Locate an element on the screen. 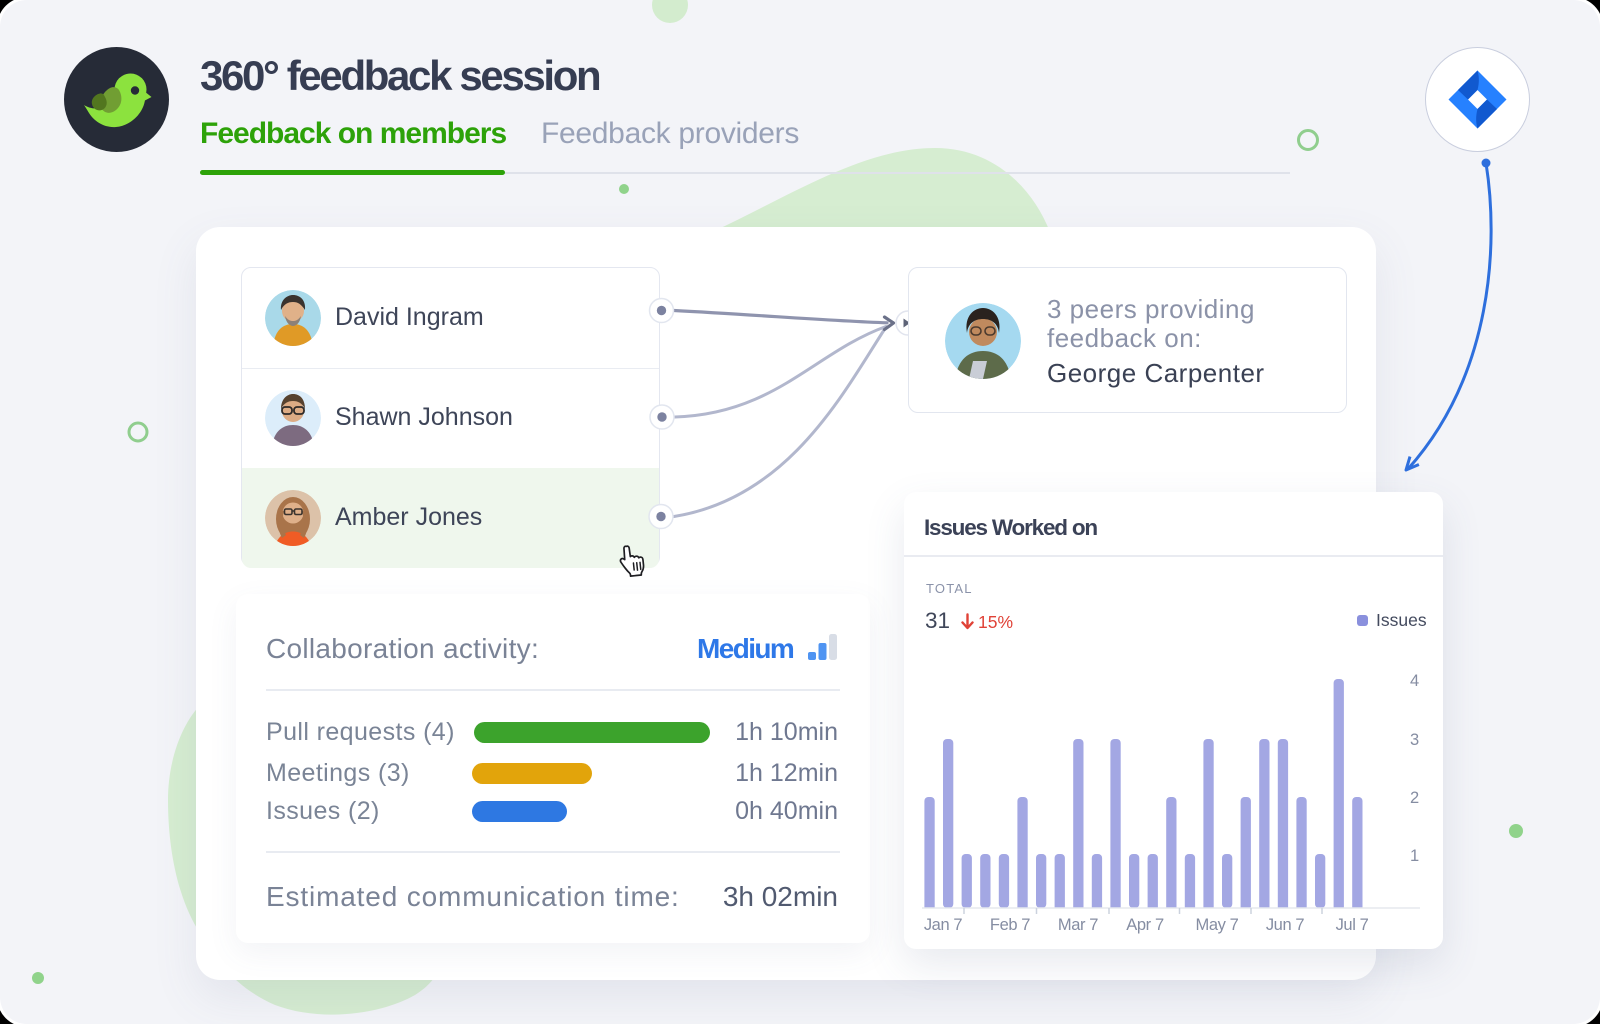  svg-text: Mar 7 is located at coordinates (1078, 925).